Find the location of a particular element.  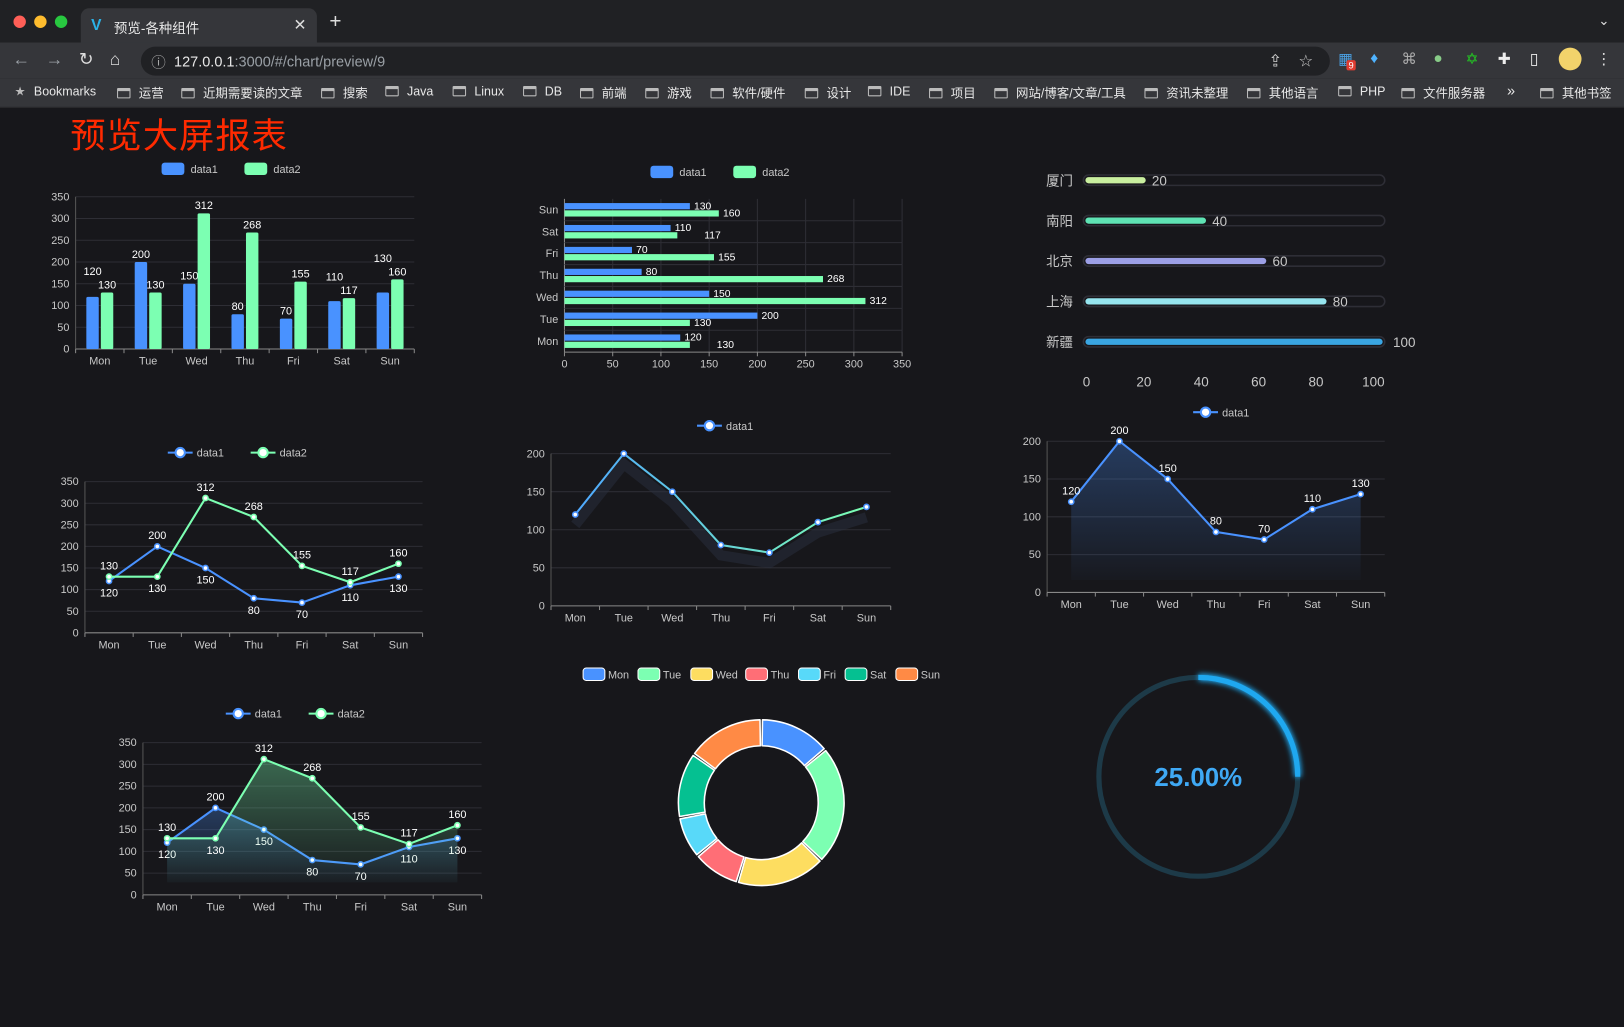

legend-label: Mon is located at coordinates (618, 675).